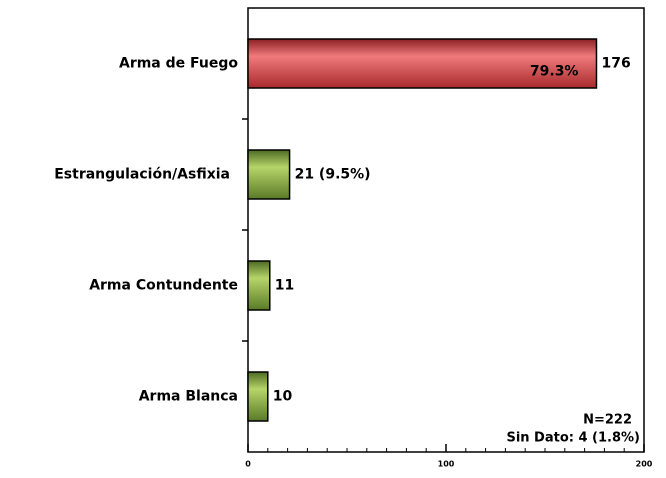  I want to click on annotation: Sin Dato: 4 (1.8%), so click(573, 438).